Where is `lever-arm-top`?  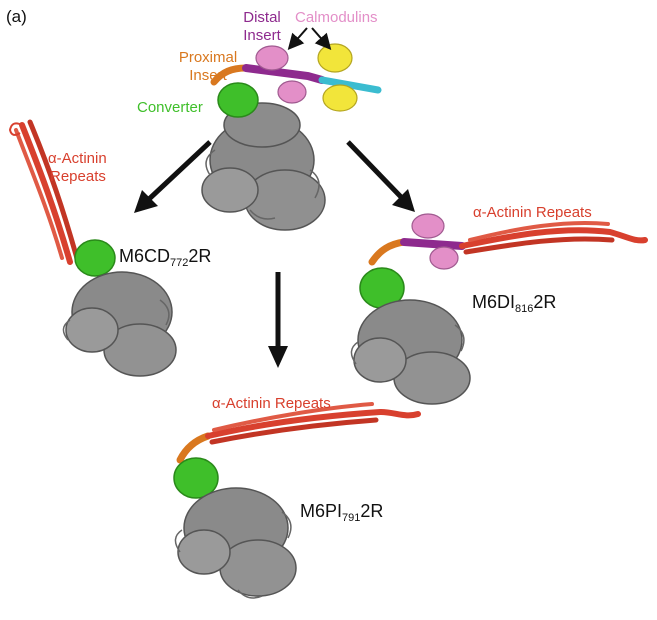
lever-arm-top is located at coordinates (350, 85).